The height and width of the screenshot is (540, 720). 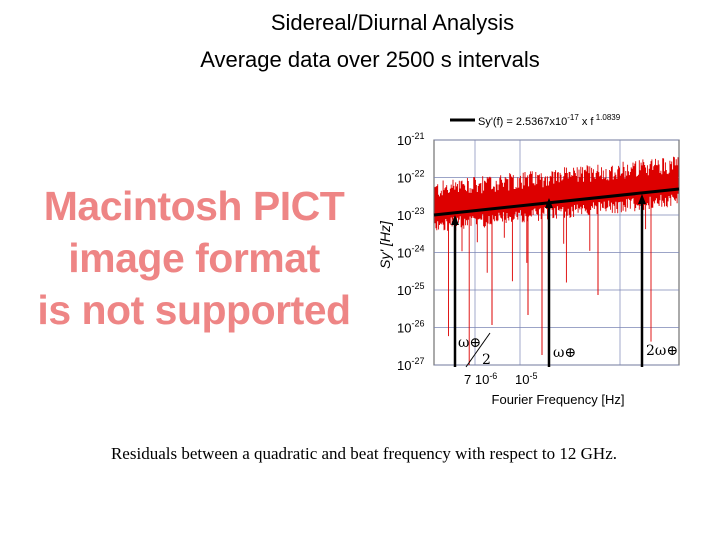 I want to click on noise-trace, so click(x=556, y=260).